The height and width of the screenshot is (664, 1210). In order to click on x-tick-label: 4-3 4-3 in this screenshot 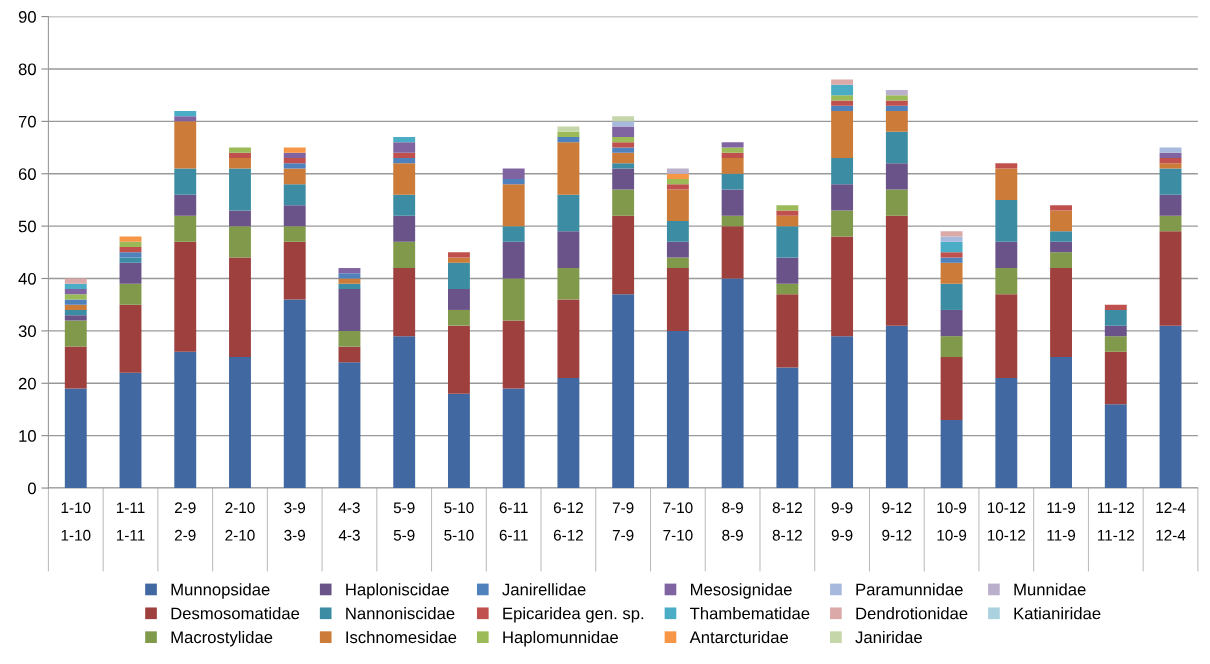, I will do `click(349, 521)`.